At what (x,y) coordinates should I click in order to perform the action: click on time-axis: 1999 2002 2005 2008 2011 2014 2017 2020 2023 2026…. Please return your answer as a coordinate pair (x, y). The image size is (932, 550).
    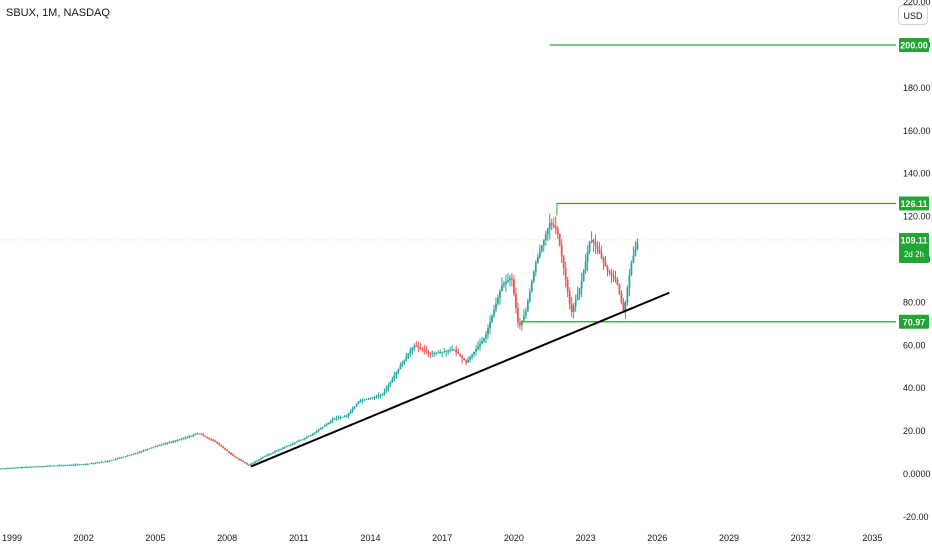
    Looking at the image, I should click on (442, 538).